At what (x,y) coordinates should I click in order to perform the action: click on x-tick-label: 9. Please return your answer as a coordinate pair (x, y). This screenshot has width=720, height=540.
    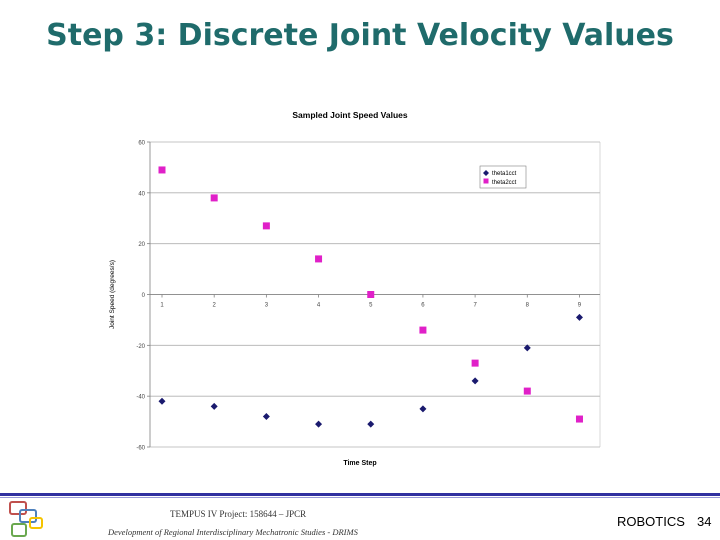
    Looking at the image, I should click on (580, 306).